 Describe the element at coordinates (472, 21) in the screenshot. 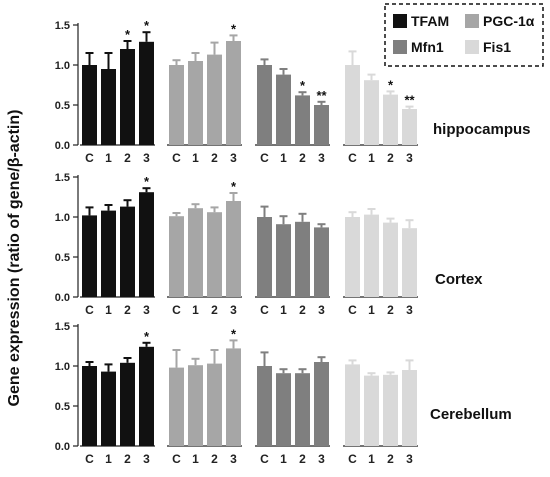

I see `legend-swatch-pgc1a` at that location.